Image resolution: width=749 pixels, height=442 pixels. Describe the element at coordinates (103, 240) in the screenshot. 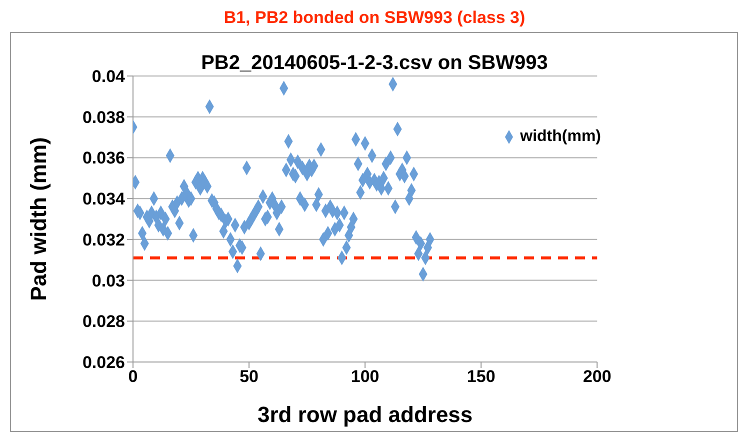

I see `y-tick-label: 0.032` at that location.